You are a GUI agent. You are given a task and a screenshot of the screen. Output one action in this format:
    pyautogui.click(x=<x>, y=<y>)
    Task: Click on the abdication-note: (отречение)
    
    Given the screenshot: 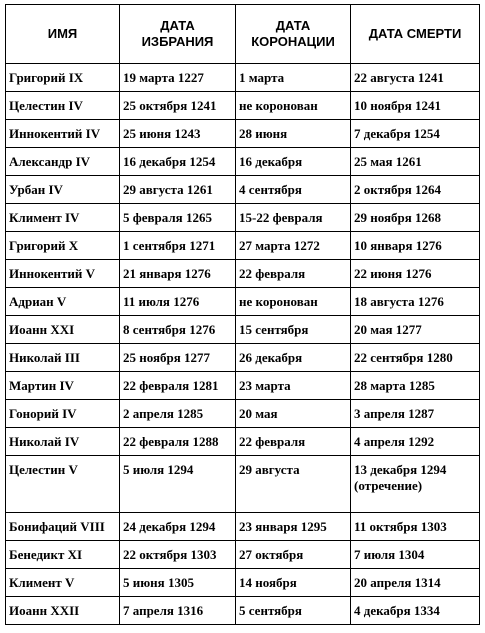 What is the action you would take?
    pyautogui.click(x=388, y=485)
    